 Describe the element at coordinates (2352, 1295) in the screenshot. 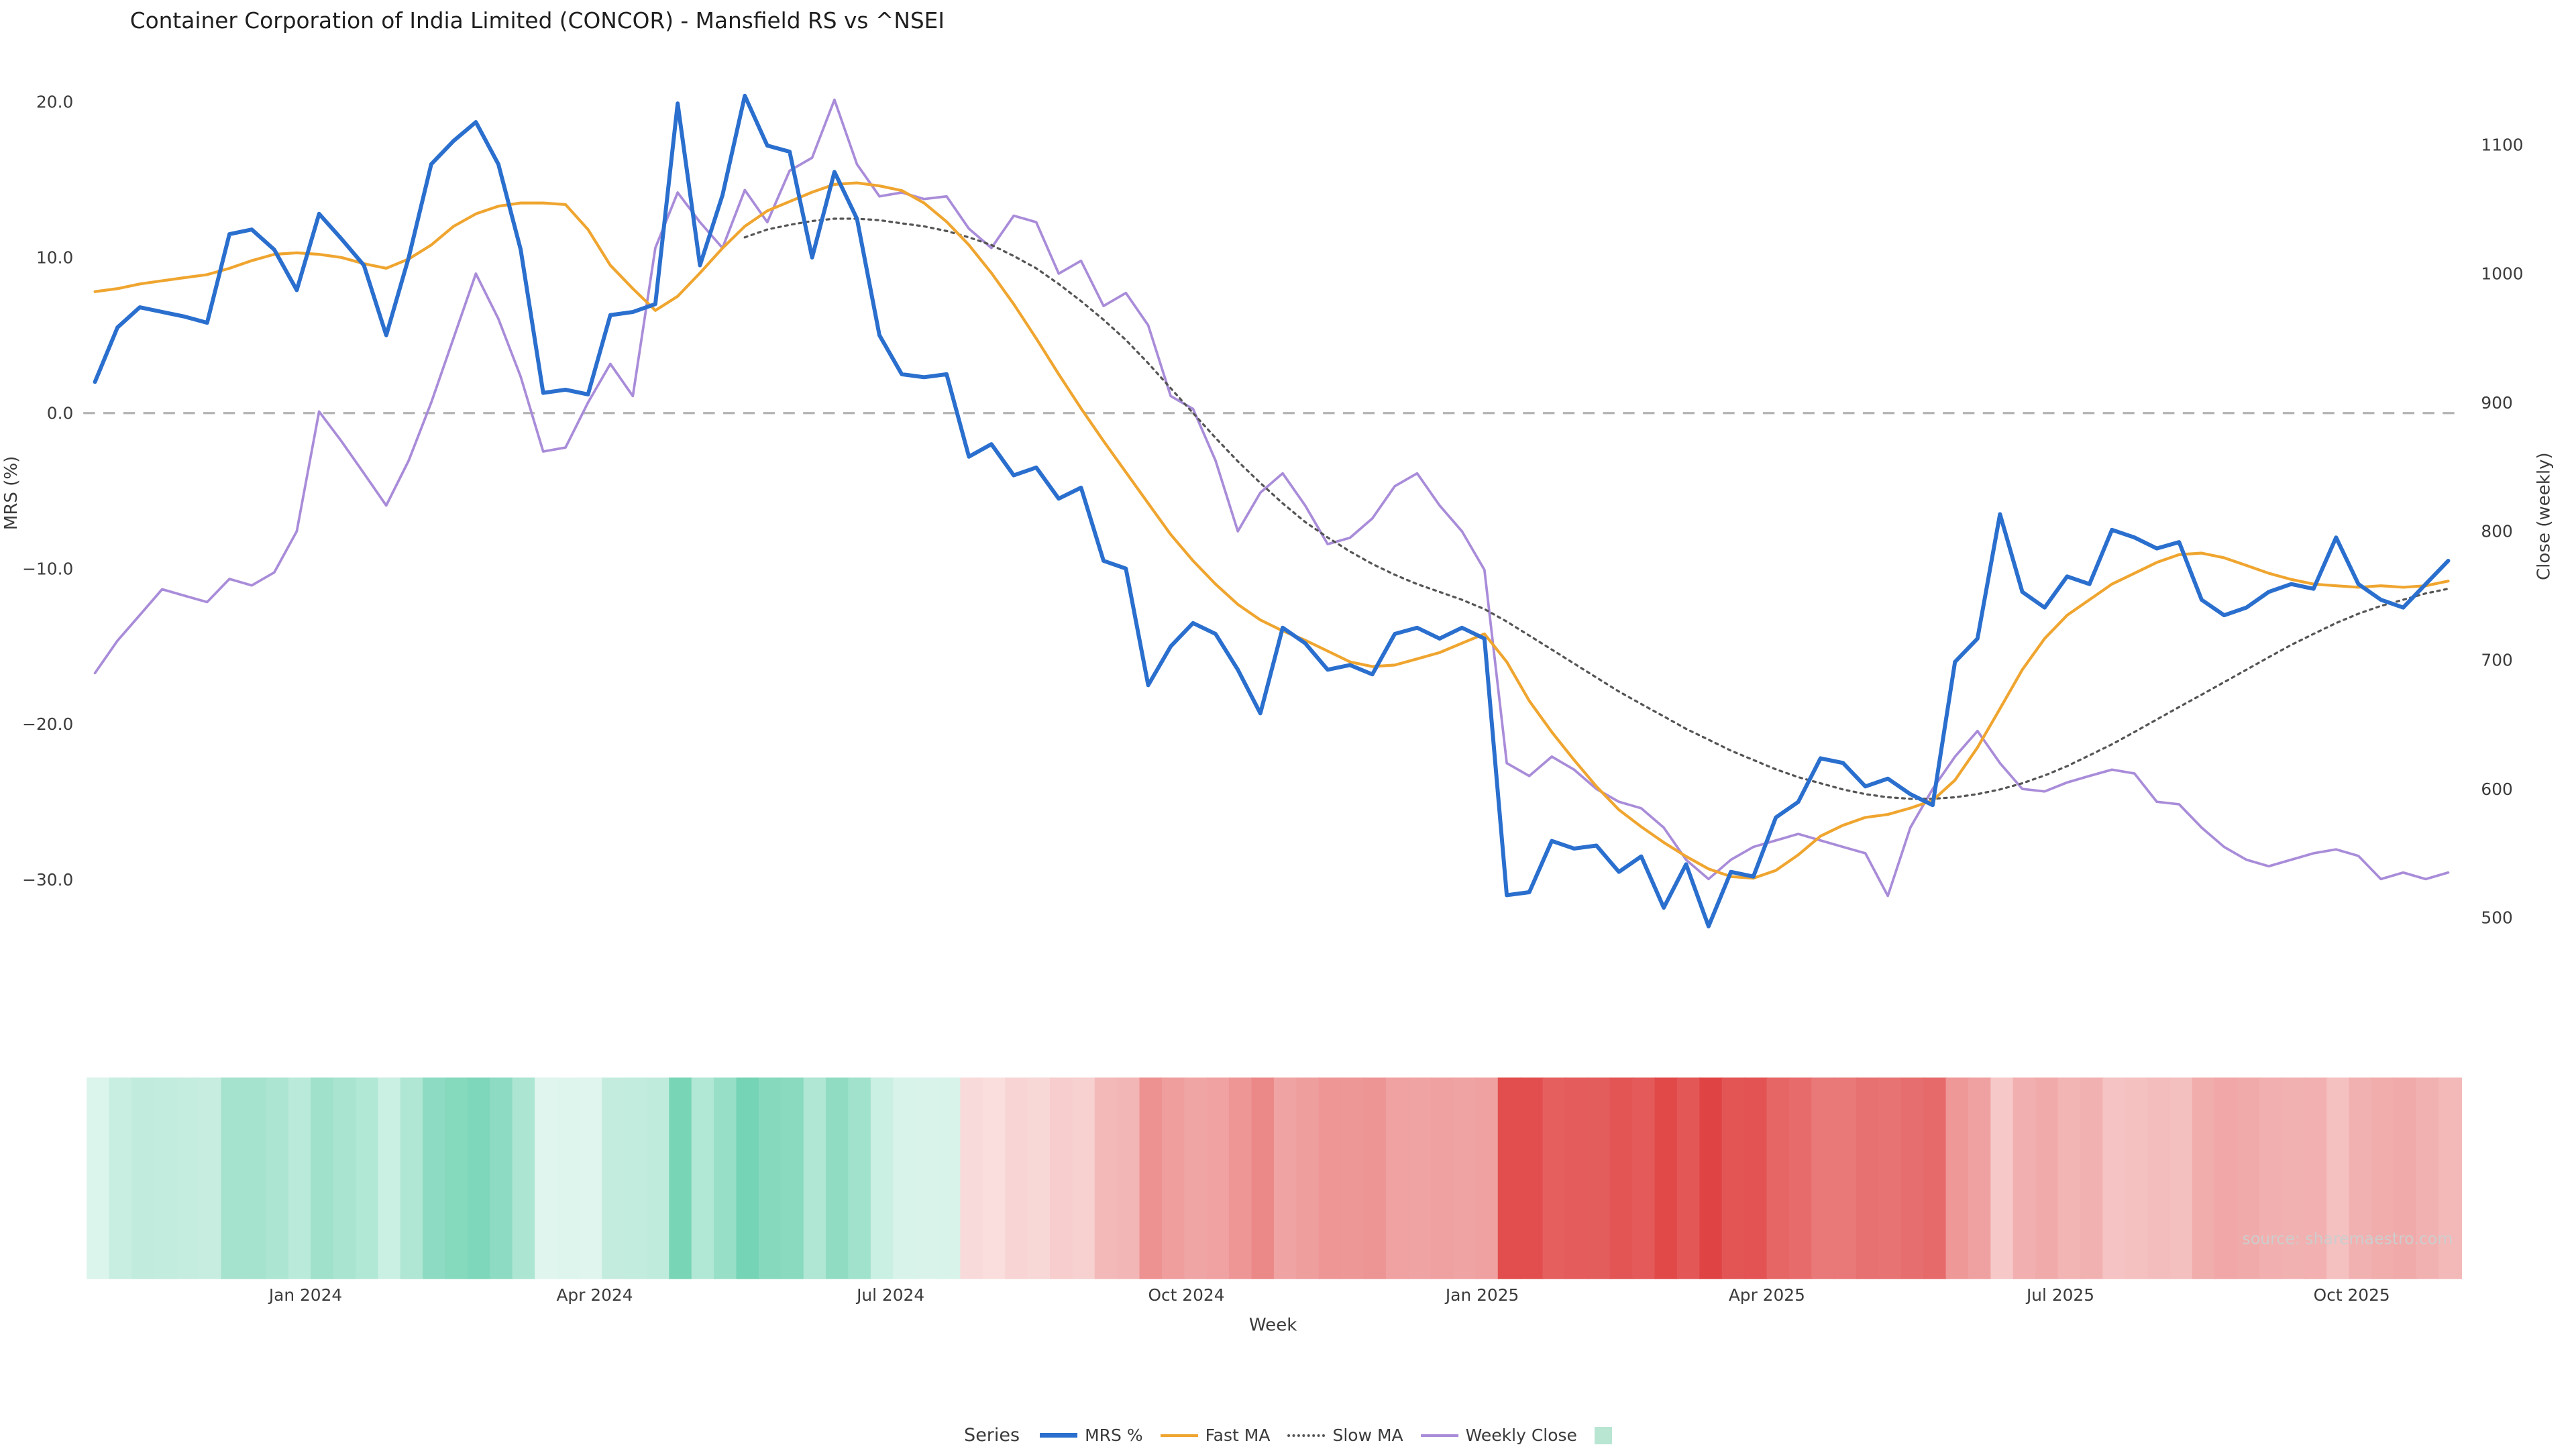

I see `x-tick-label: Oct 2025` at that location.